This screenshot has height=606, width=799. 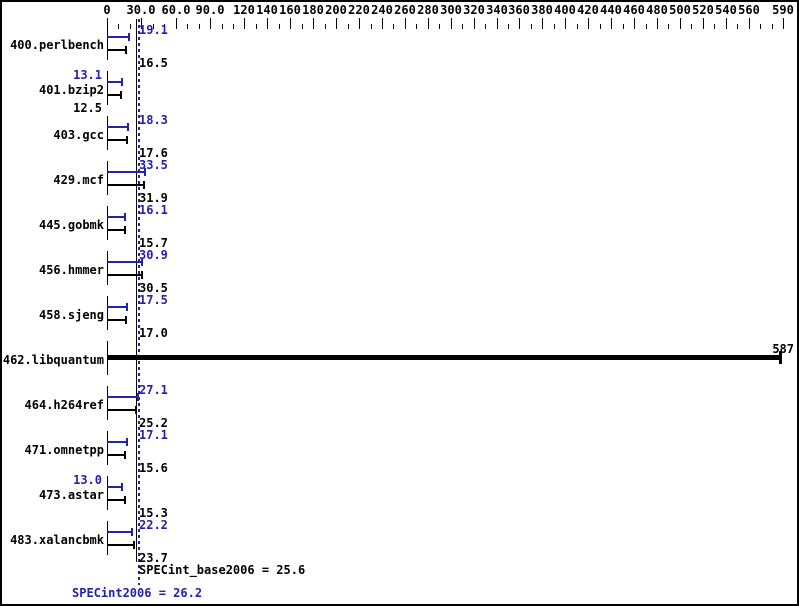 What do you see at coordinates (153, 30) in the screenshot?
I see `peak-value-label: 19.1` at bounding box center [153, 30].